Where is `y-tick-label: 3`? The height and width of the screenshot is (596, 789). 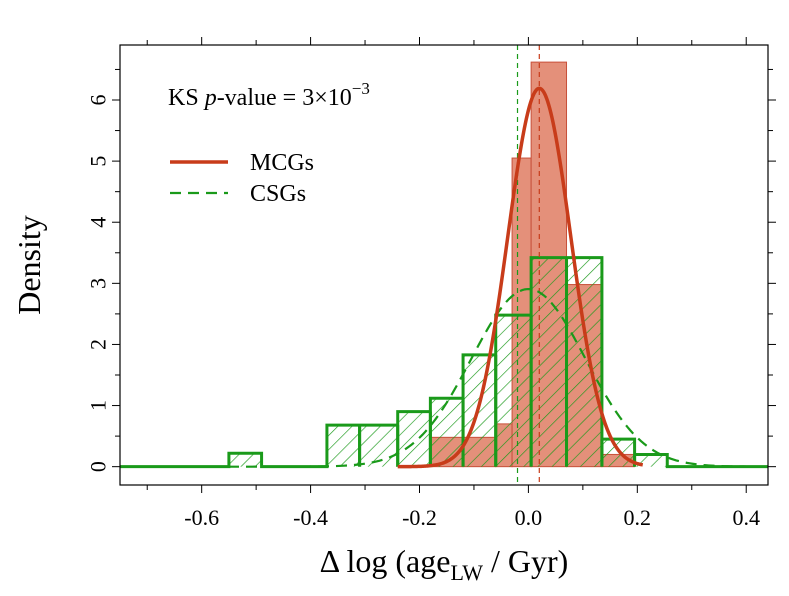 y-tick-label: 3 is located at coordinates (98, 283).